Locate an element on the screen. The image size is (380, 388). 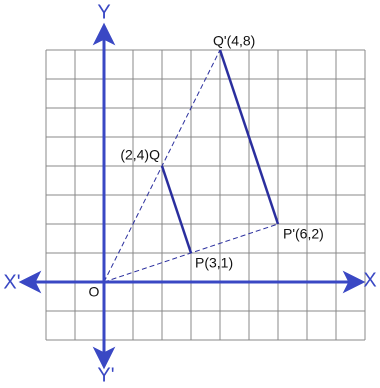
point-label: P'(6,2) is located at coordinates (303, 234).